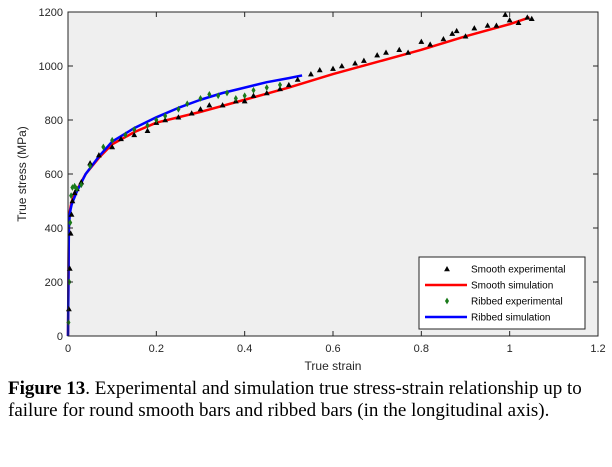  Describe the element at coordinates (333, 366) in the screenshot. I see `x-axis-label: True strain` at that location.